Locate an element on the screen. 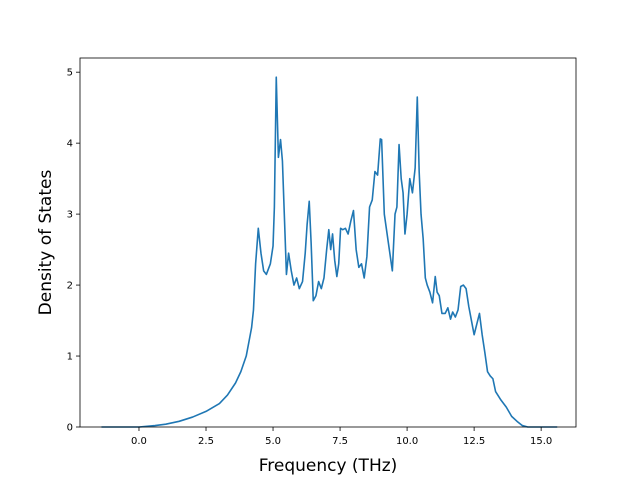  y-tick-label: 4 is located at coordinates (70, 144).